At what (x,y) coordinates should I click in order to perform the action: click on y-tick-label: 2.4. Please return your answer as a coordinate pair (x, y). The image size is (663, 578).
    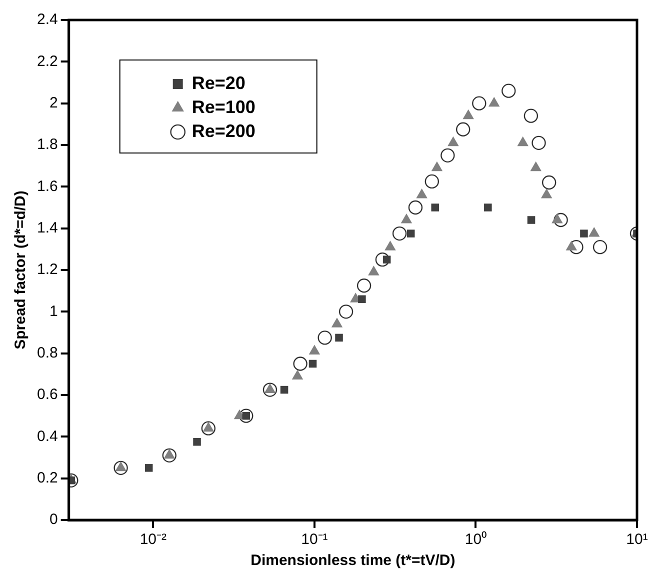
    Looking at the image, I should click on (47, 19).